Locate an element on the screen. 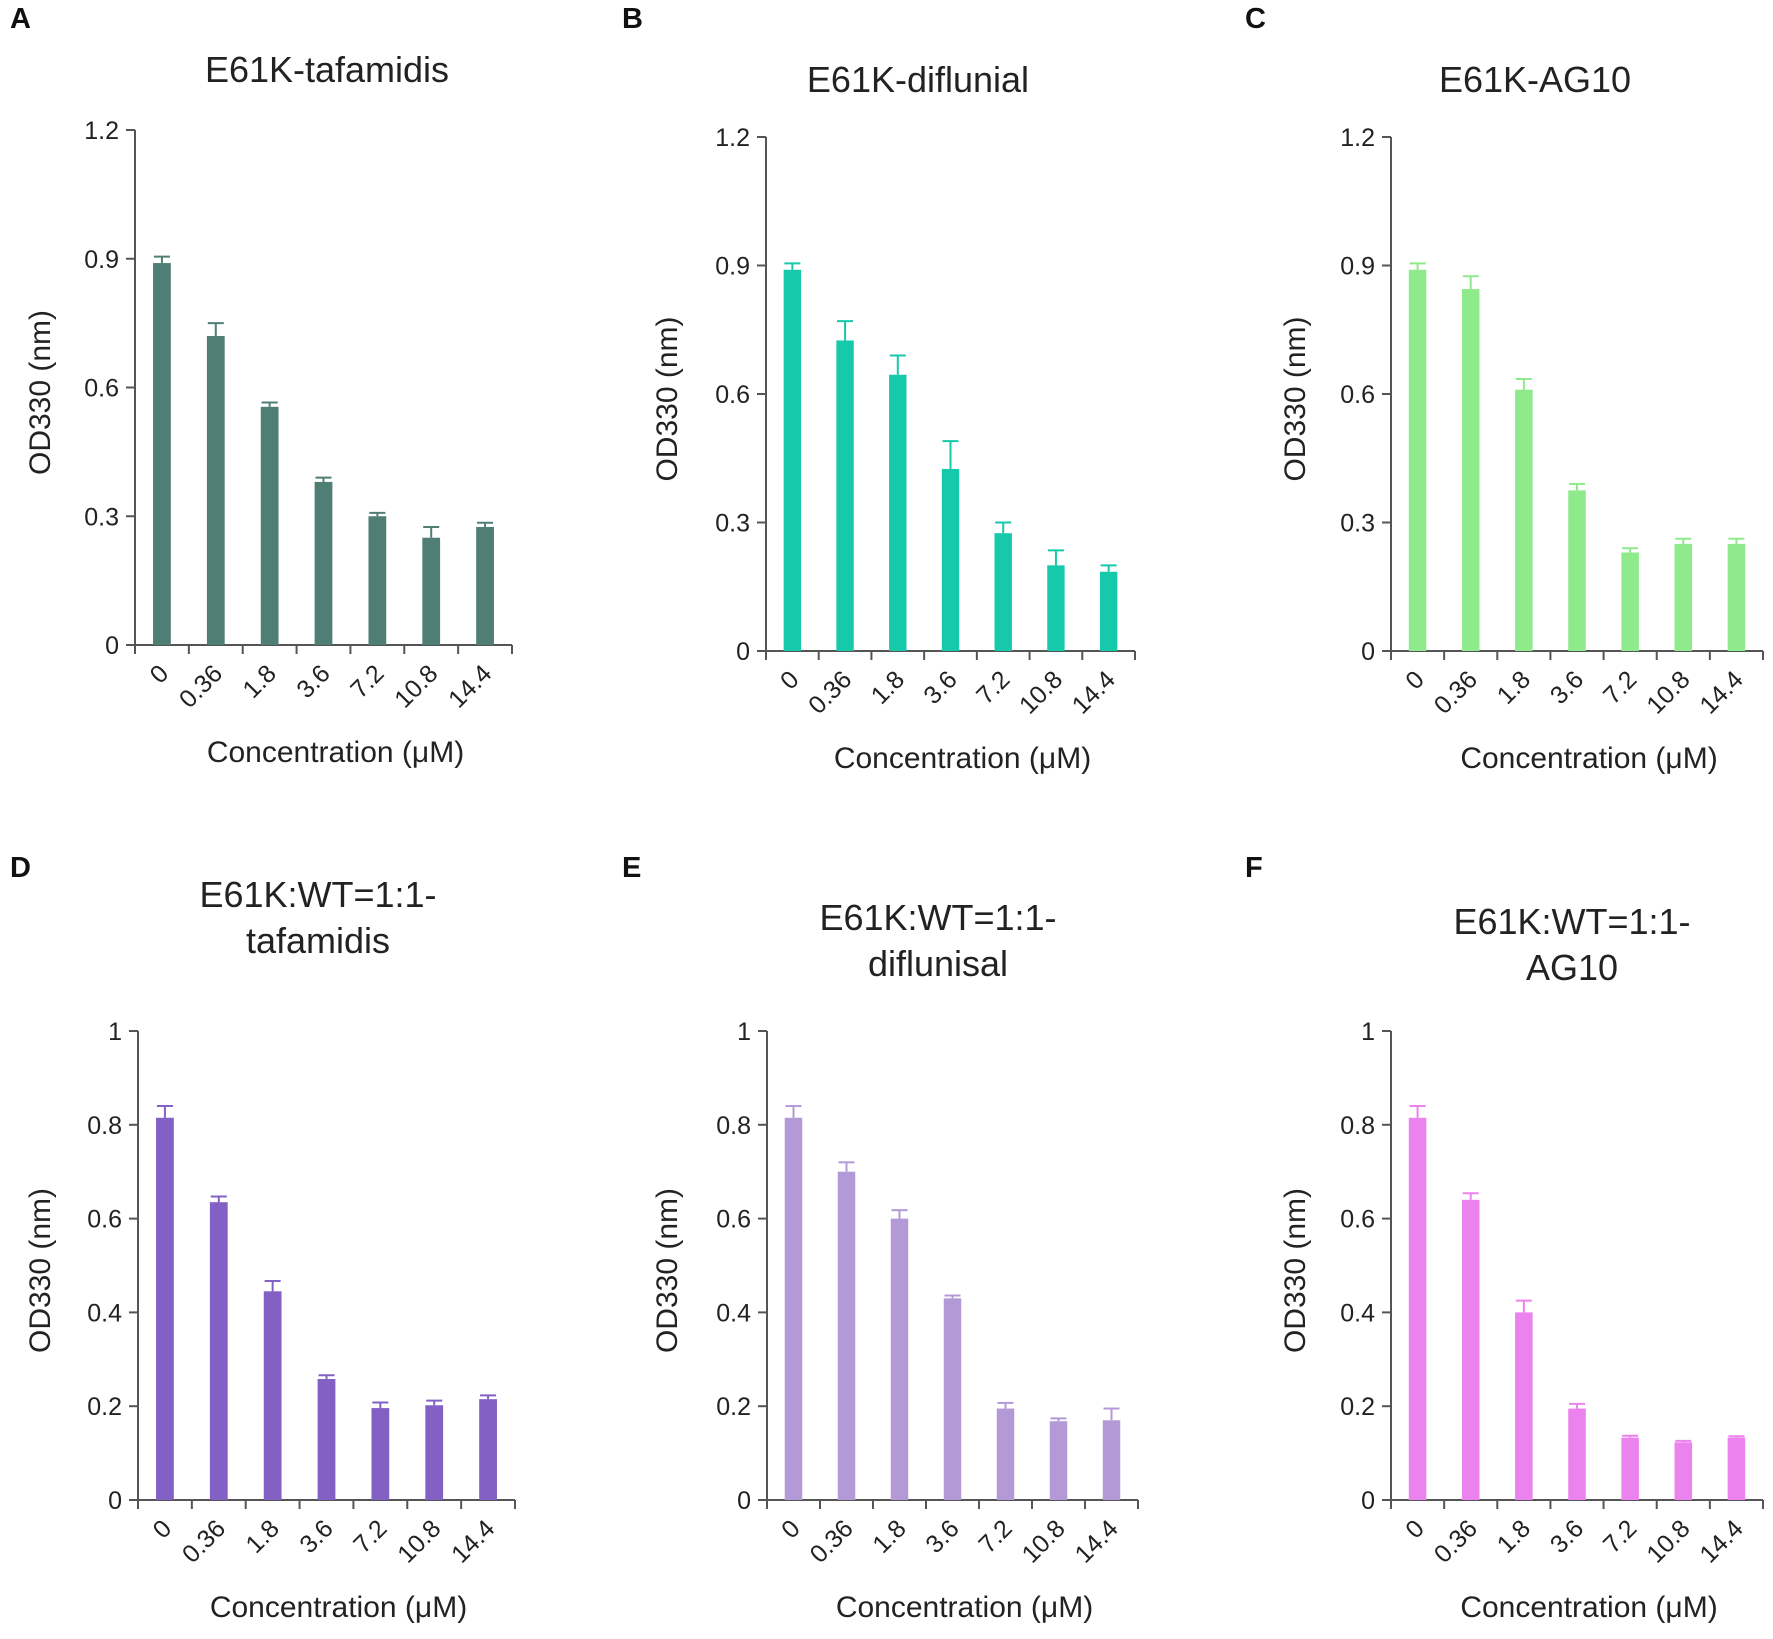 The width and height of the screenshot is (1773, 1639). y-tick-label: 0.8 is located at coordinates (733, 1126).